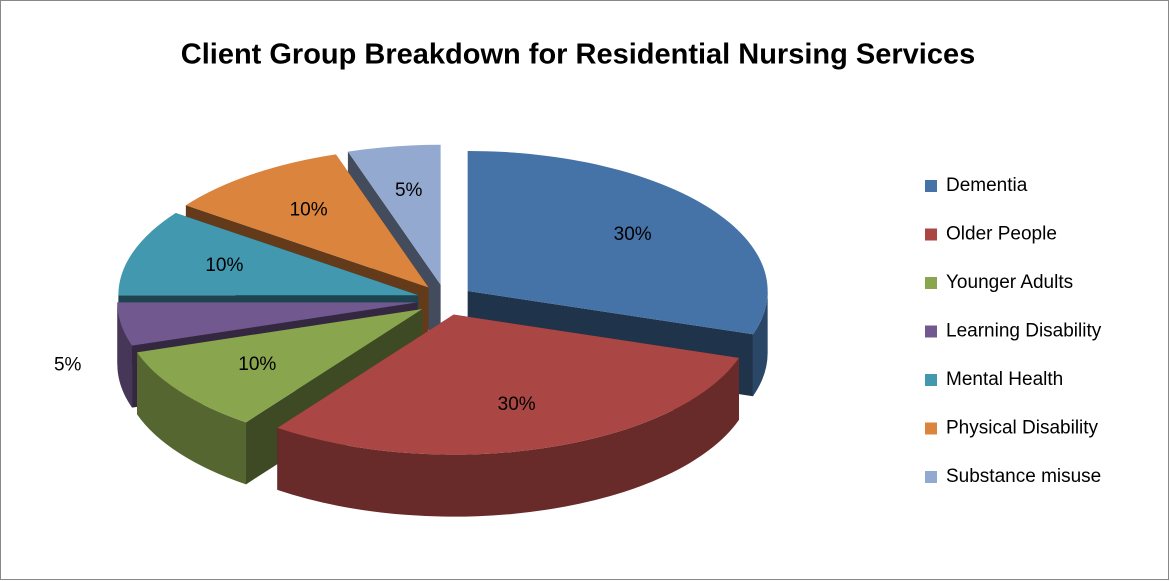  Describe the element at coordinates (1023, 476) in the screenshot. I see `legend-label: Substance misuse` at that location.